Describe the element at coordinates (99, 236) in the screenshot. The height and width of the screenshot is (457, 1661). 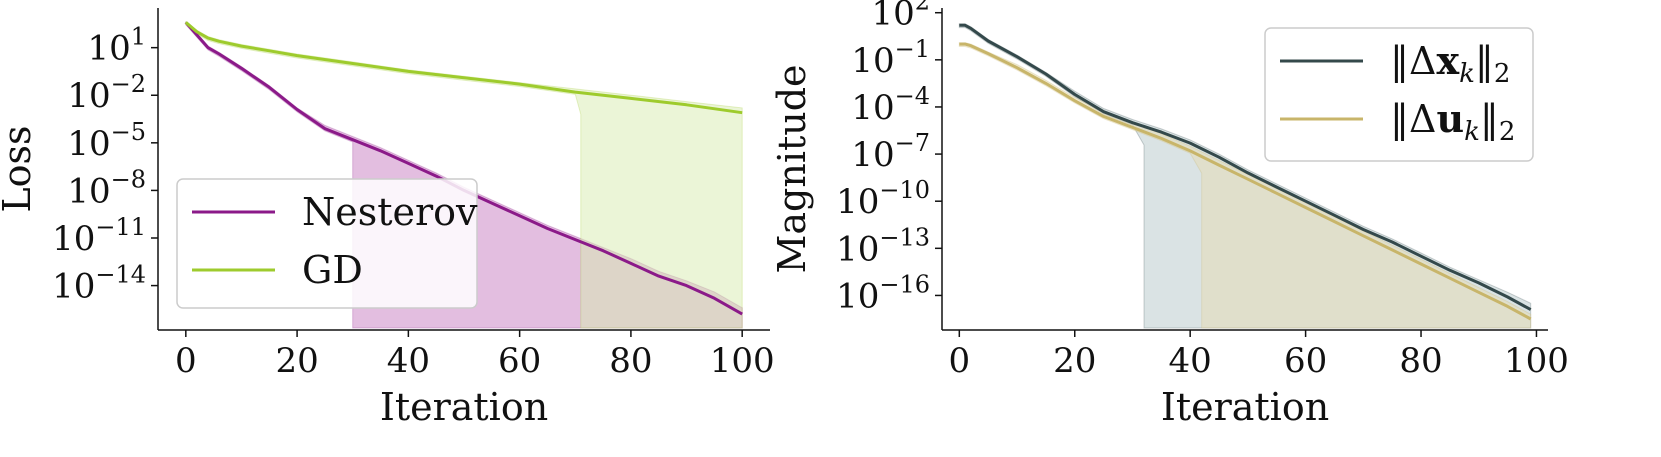
I see `y-tick-label: 10⁻¹¹` at that location.